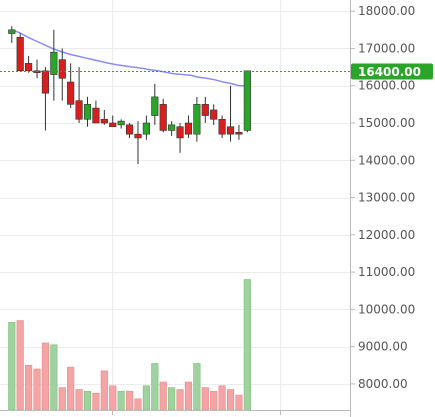 This screenshot has height=417, width=435. What do you see at coordinates (386, 309) in the screenshot?
I see `price-tick-label: 10000.00` at bounding box center [386, 309].